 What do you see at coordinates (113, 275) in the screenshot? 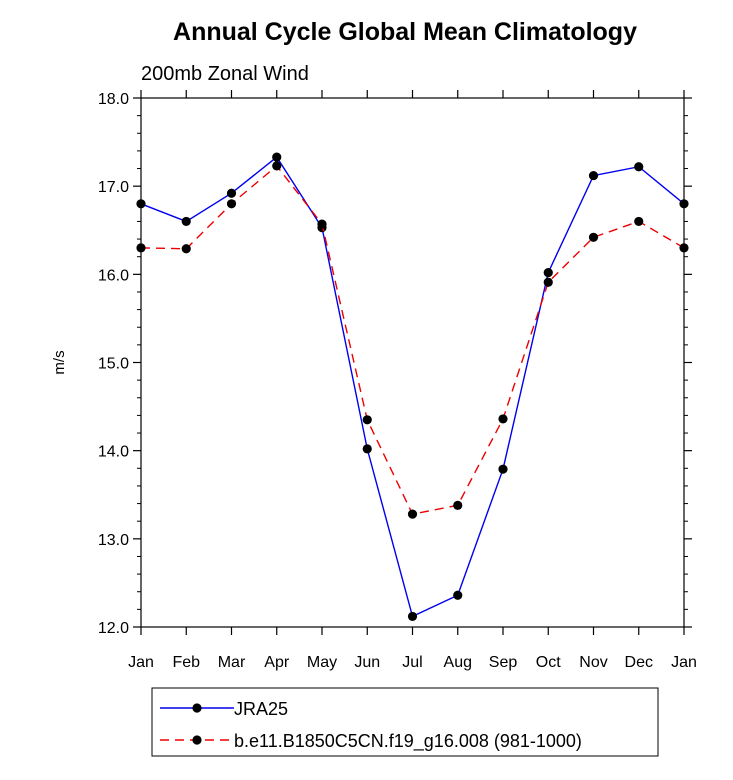
I see `y-tick-label: 16.0` at bounding box center [113, 275].